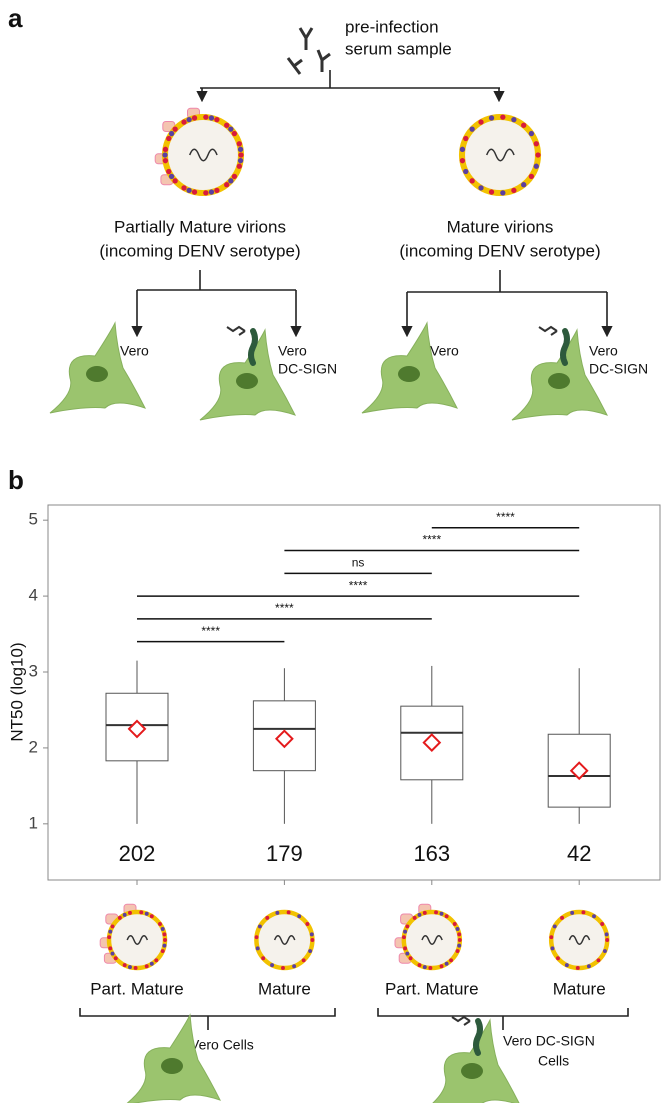 This screenshot has height=1103, width=666. Describe the element at coordinates (618, 369) in the screenshot. I see `cell-label: DC-SIGN` at that location.